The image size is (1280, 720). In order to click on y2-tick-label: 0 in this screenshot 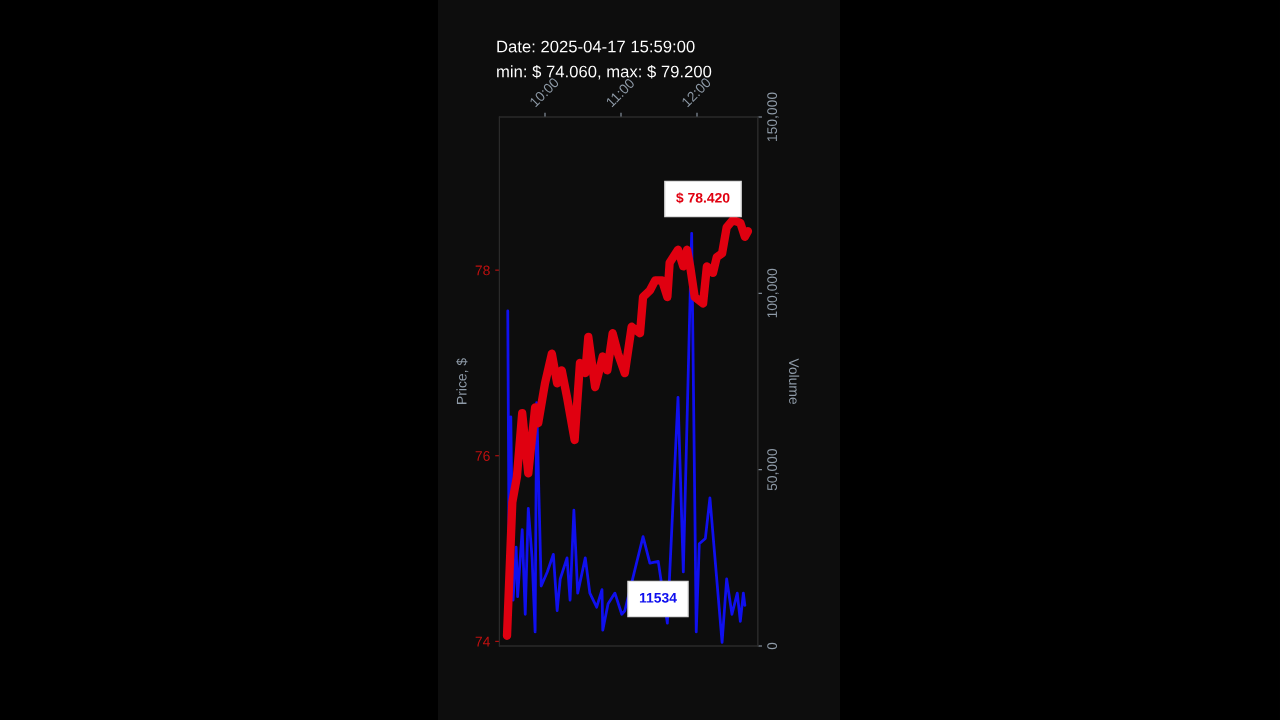, I will do `click(772, 646)`.